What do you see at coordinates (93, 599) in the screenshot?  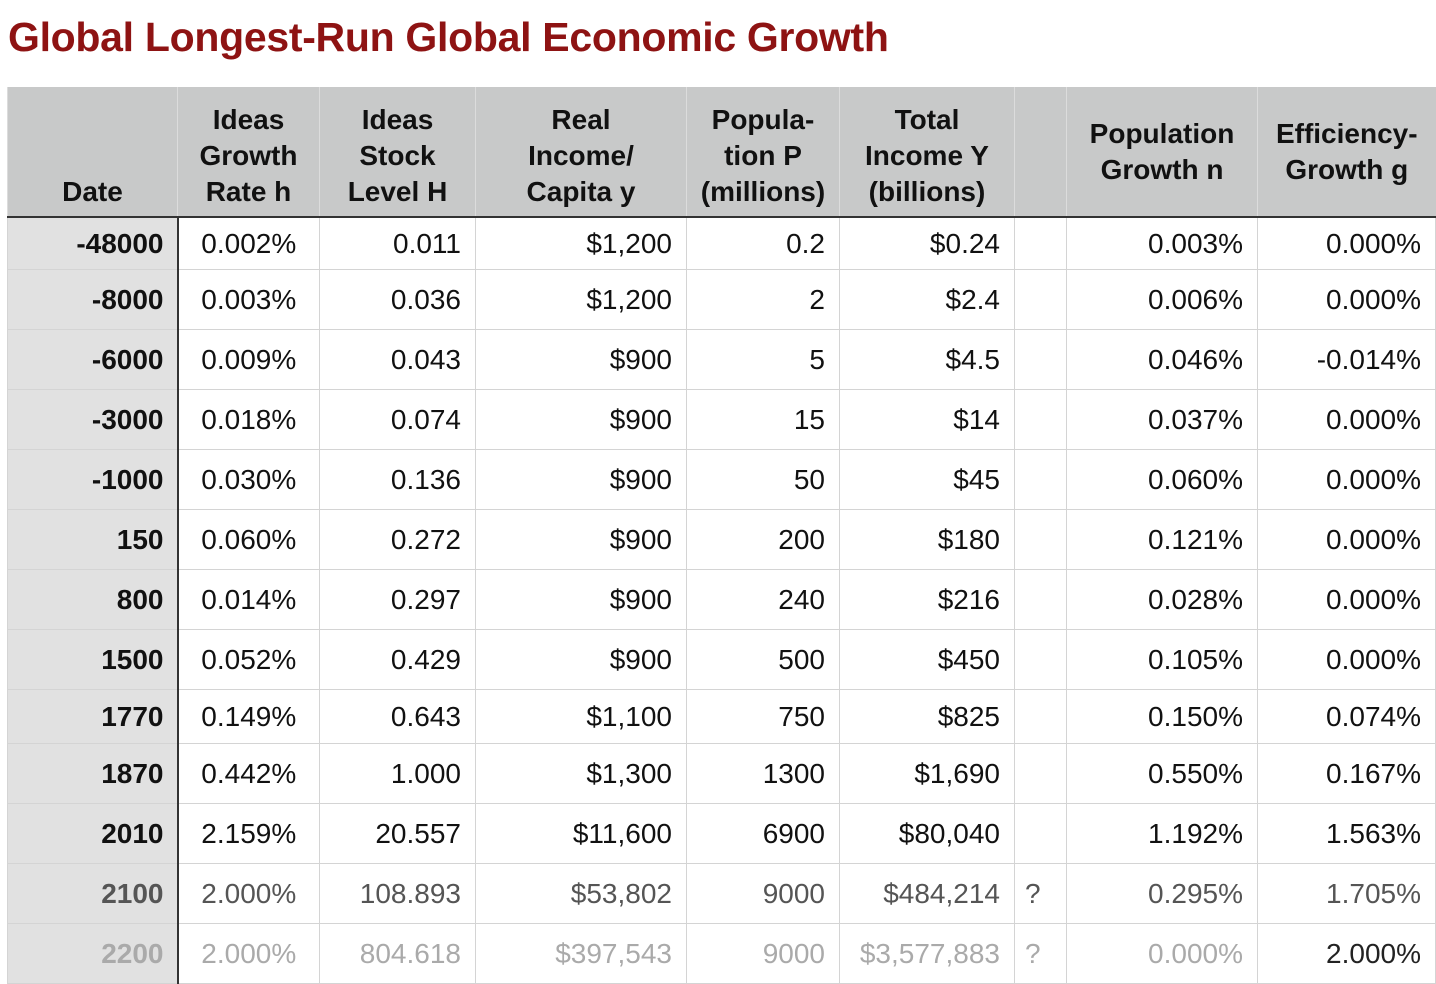 I see `date-cell: 800` at bounding box center [93, 599].